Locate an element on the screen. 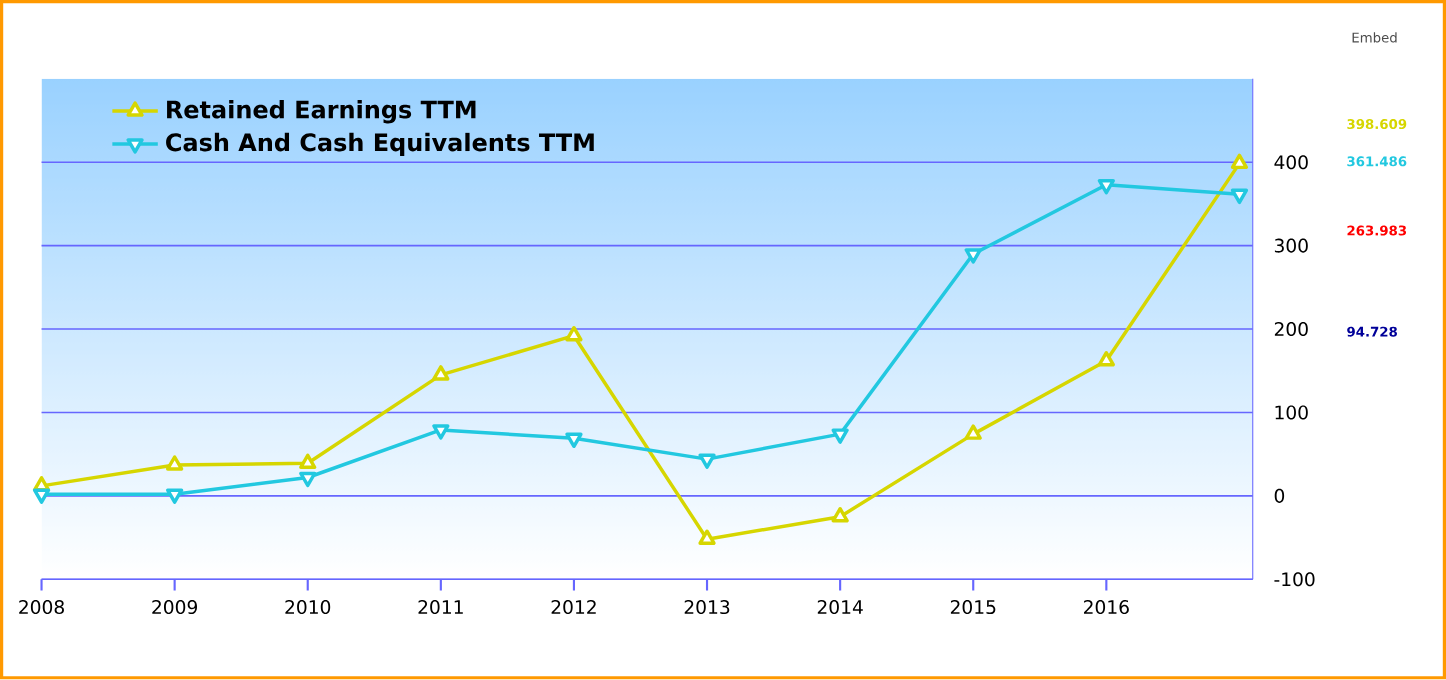 Image resolution: width=1446 pixels, height=680 pixels. x-tick-label: 2016 is located at coordinates (1106, 607).